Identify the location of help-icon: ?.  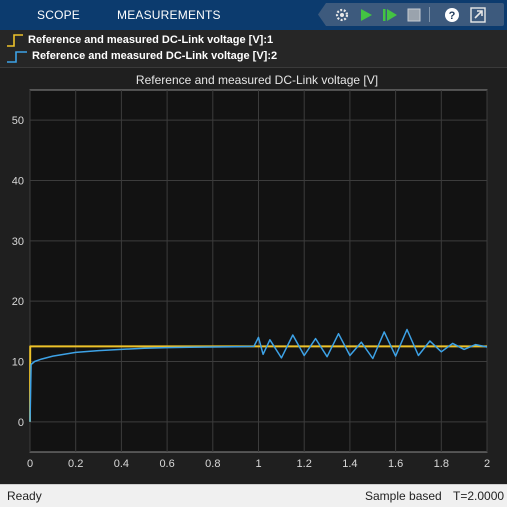
(452, 14).